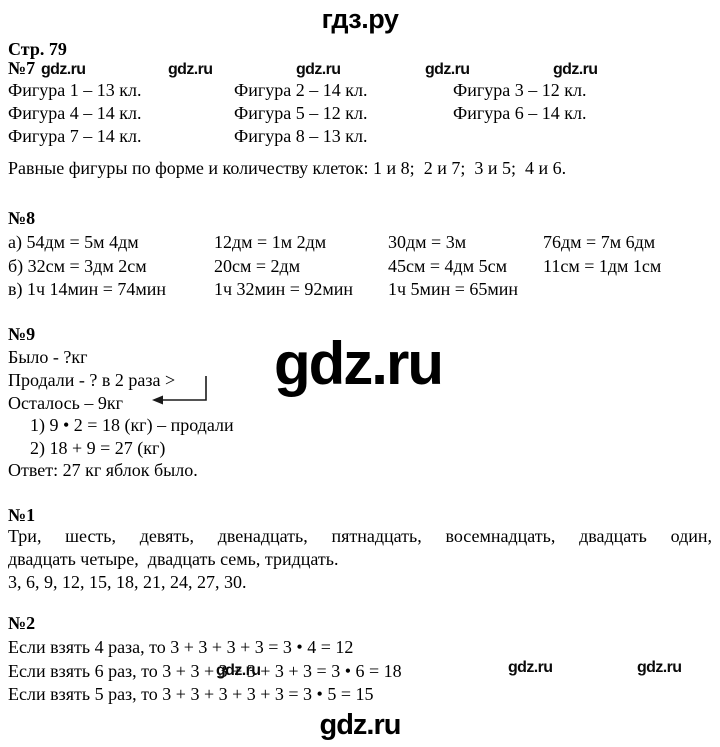  I want to click on elbow-arrow-icon, so click(179, 390).